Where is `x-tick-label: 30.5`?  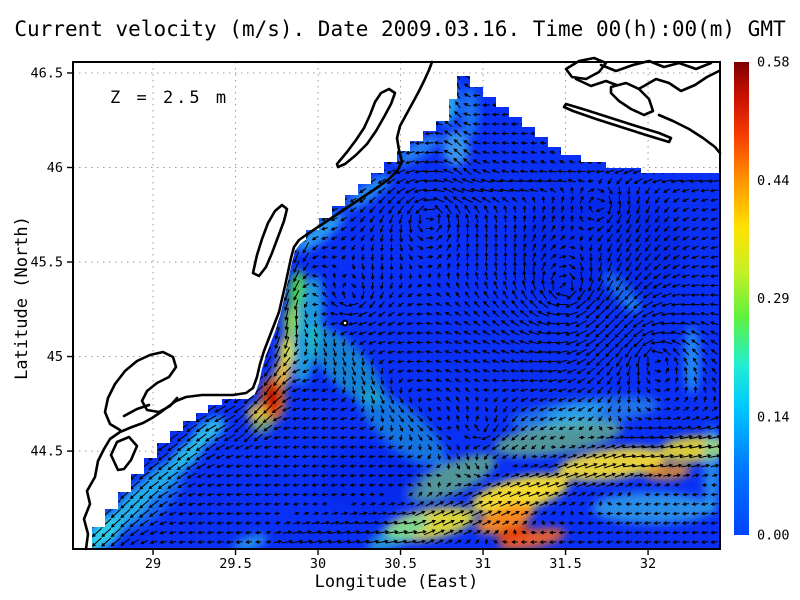
x-tick-label: 30.5 is located at coordinates (400, 564).